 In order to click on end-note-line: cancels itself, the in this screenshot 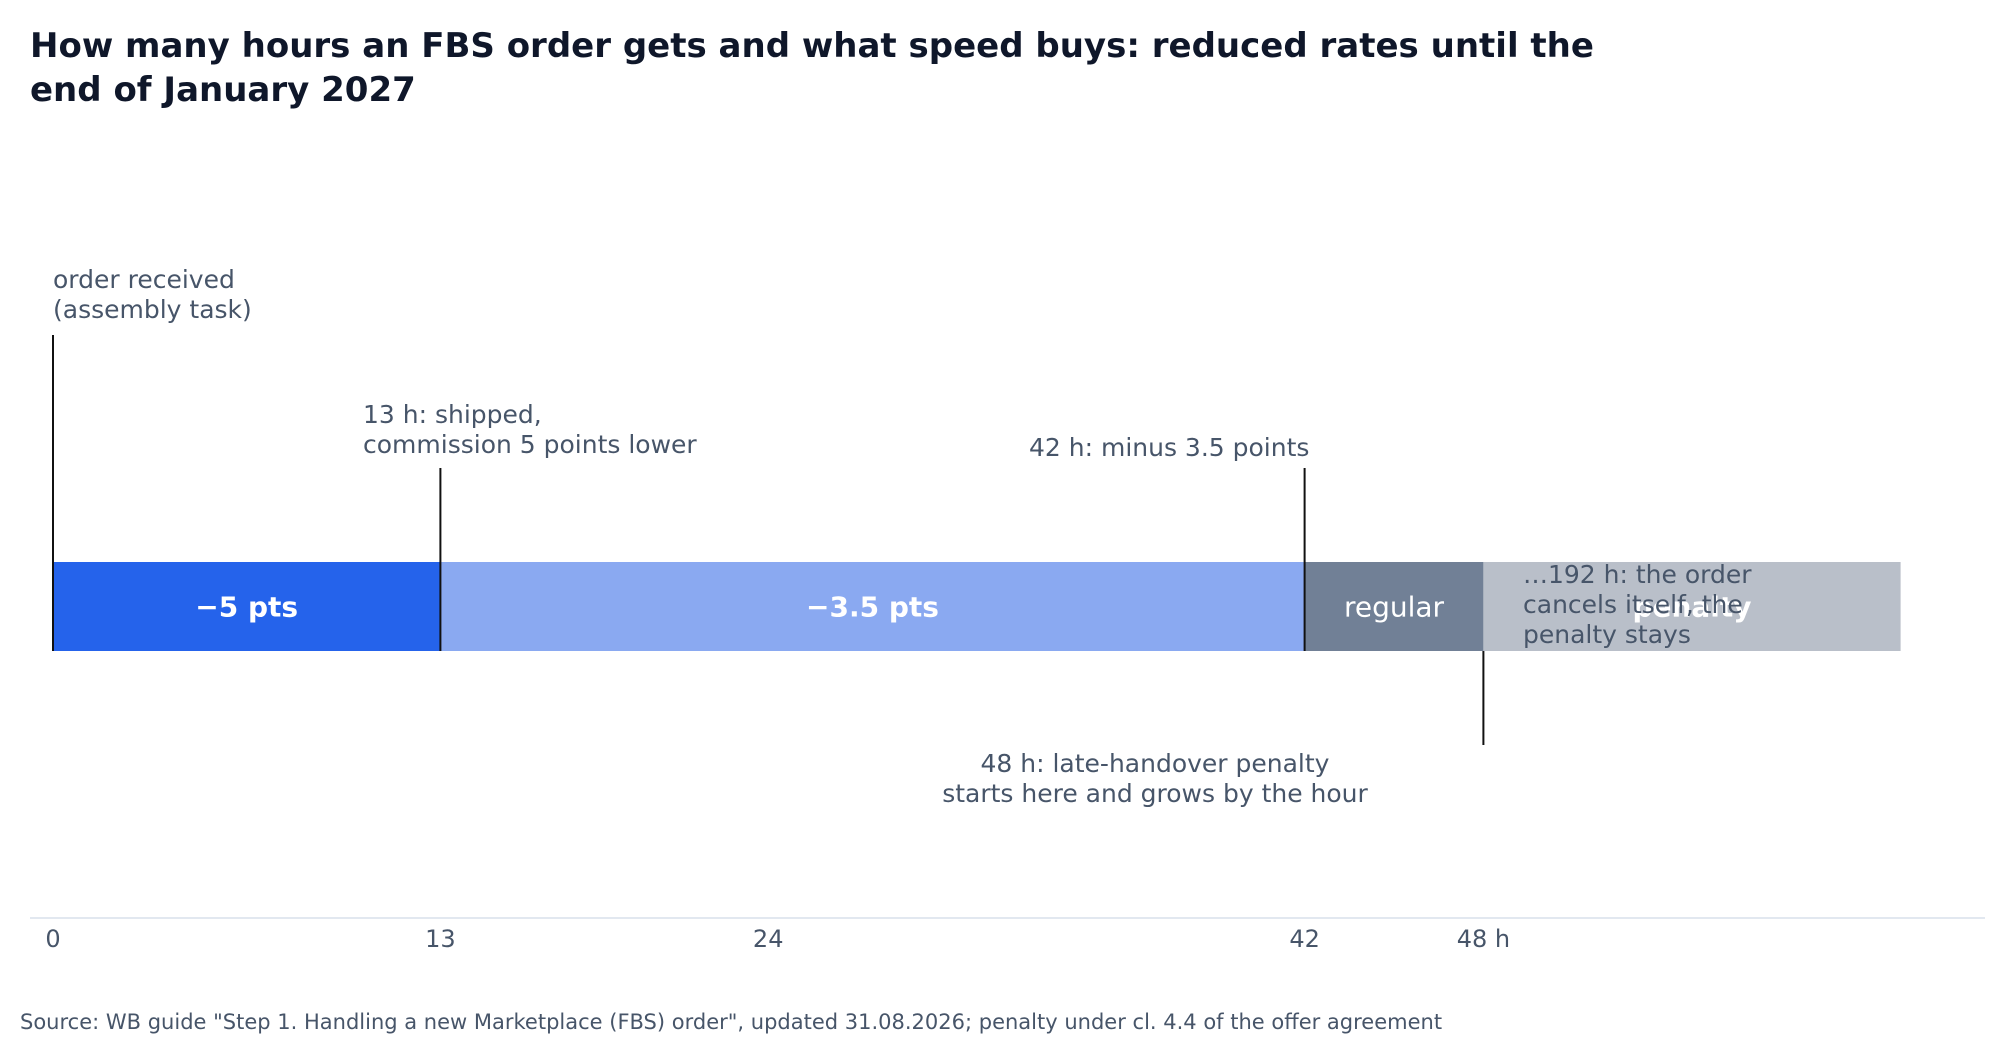, I will do `click(1633, 604)`.